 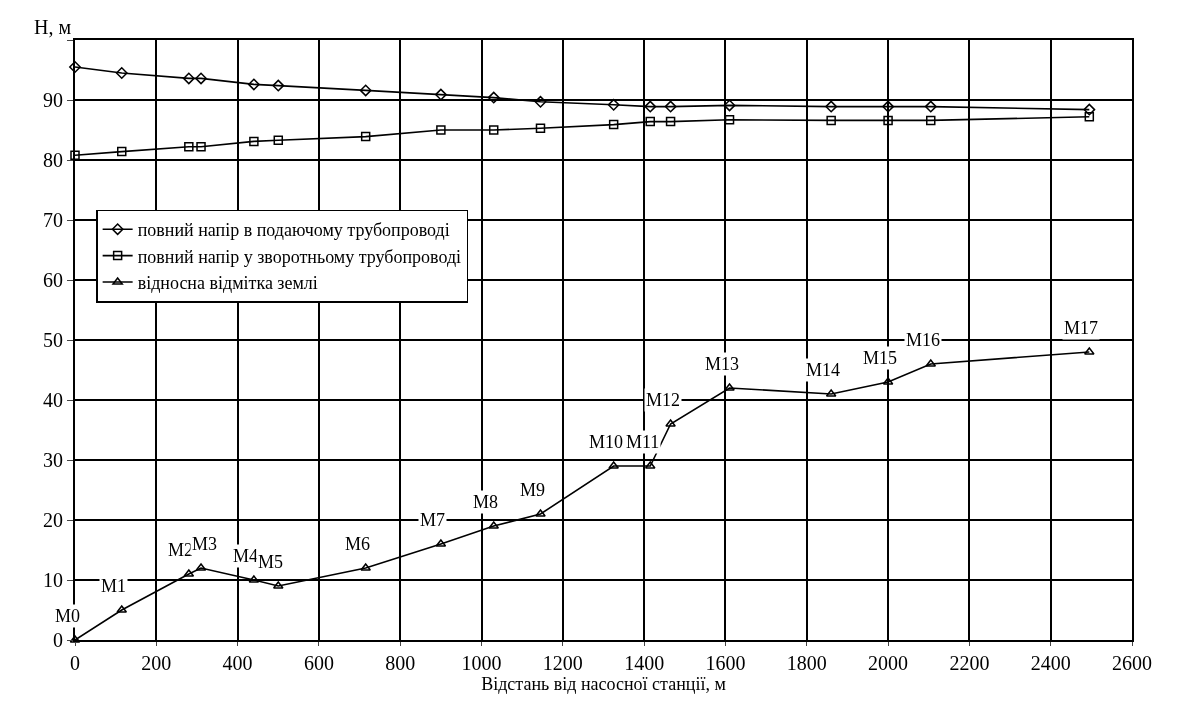 I want to click on annotation: M0, so click(x=68, y=616).